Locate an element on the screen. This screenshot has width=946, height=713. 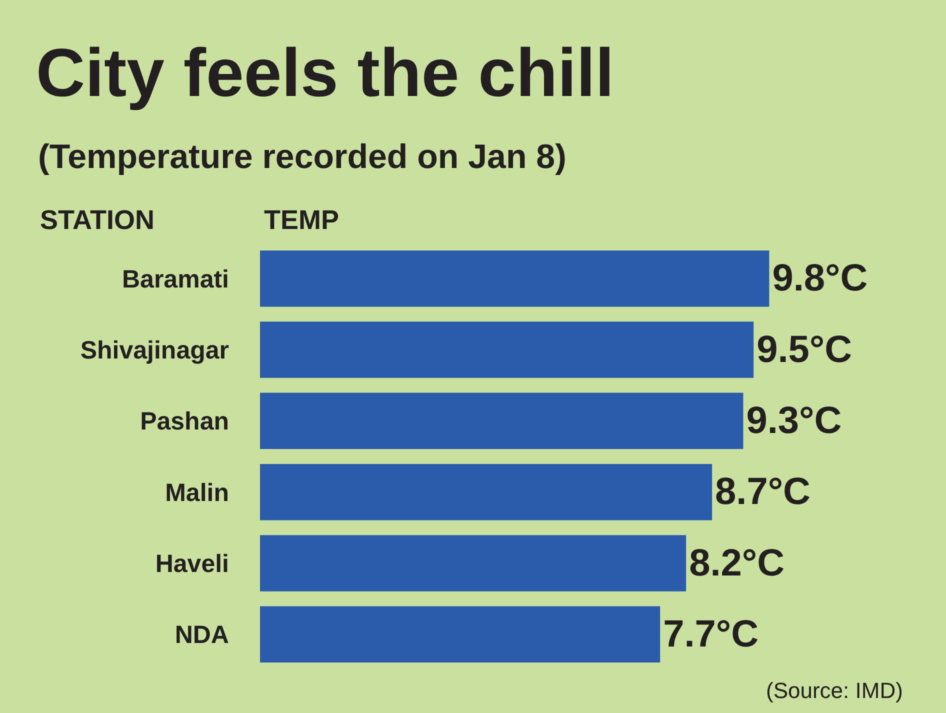
data-label: 8.2°C is located at coordinates (737, 563).